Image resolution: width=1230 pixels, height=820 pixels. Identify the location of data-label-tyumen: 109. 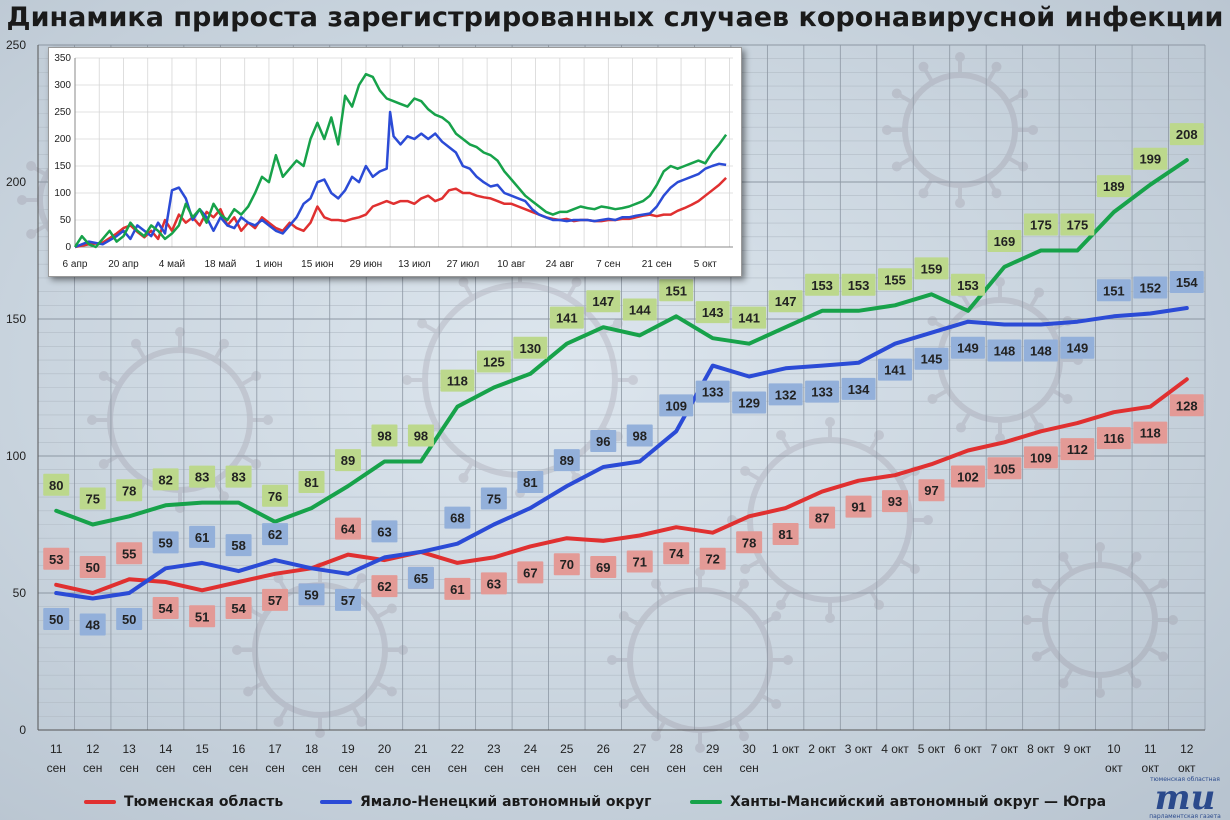
(1041, 457).